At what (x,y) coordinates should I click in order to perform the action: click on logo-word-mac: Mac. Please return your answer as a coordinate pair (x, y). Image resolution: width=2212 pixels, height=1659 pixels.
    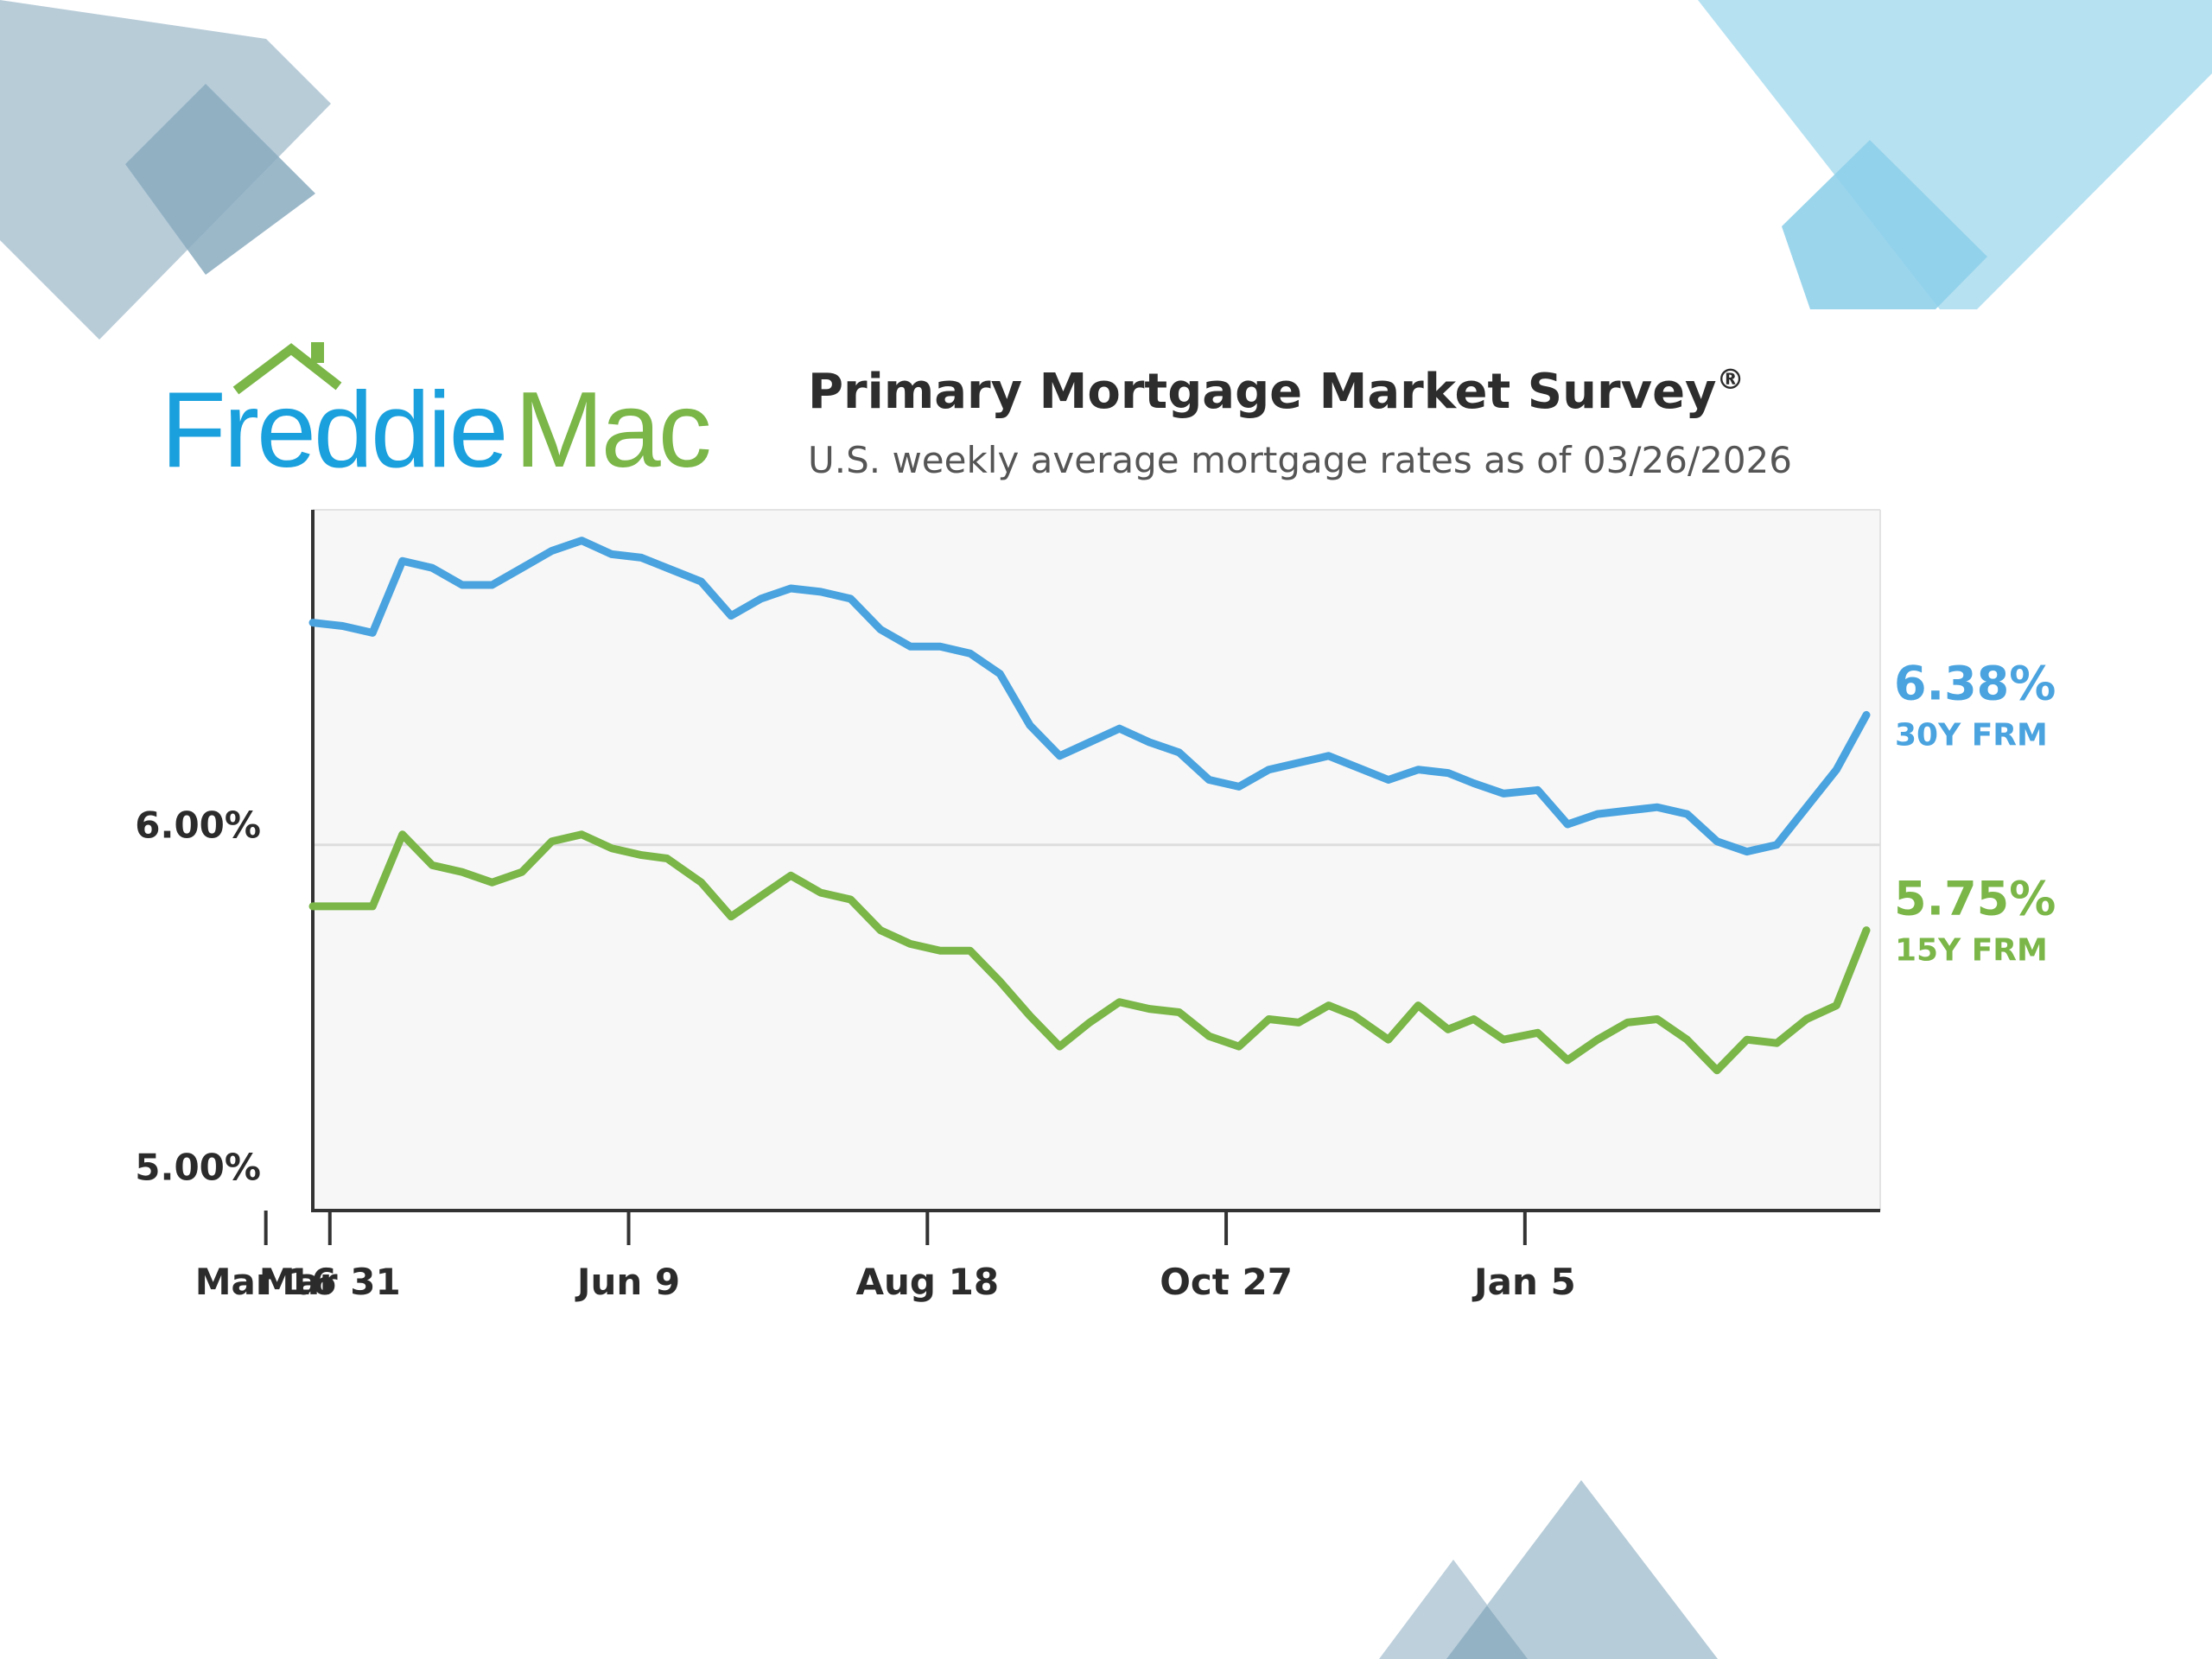
    Looking at the image, I should click on (611, 430).